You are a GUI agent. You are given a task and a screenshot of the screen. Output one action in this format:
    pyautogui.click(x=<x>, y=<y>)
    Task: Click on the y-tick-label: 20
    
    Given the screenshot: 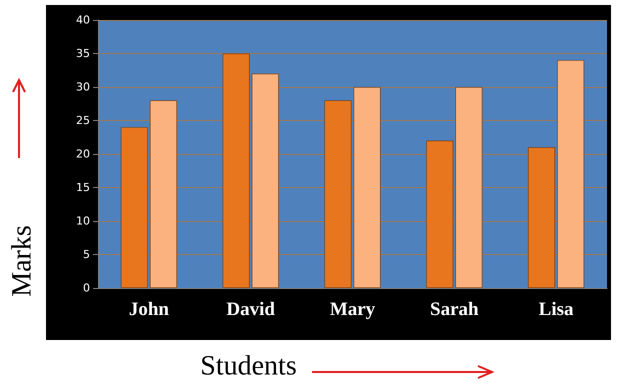 What is the action you would take?
    pyautogui.click(x=83, y=154)
    